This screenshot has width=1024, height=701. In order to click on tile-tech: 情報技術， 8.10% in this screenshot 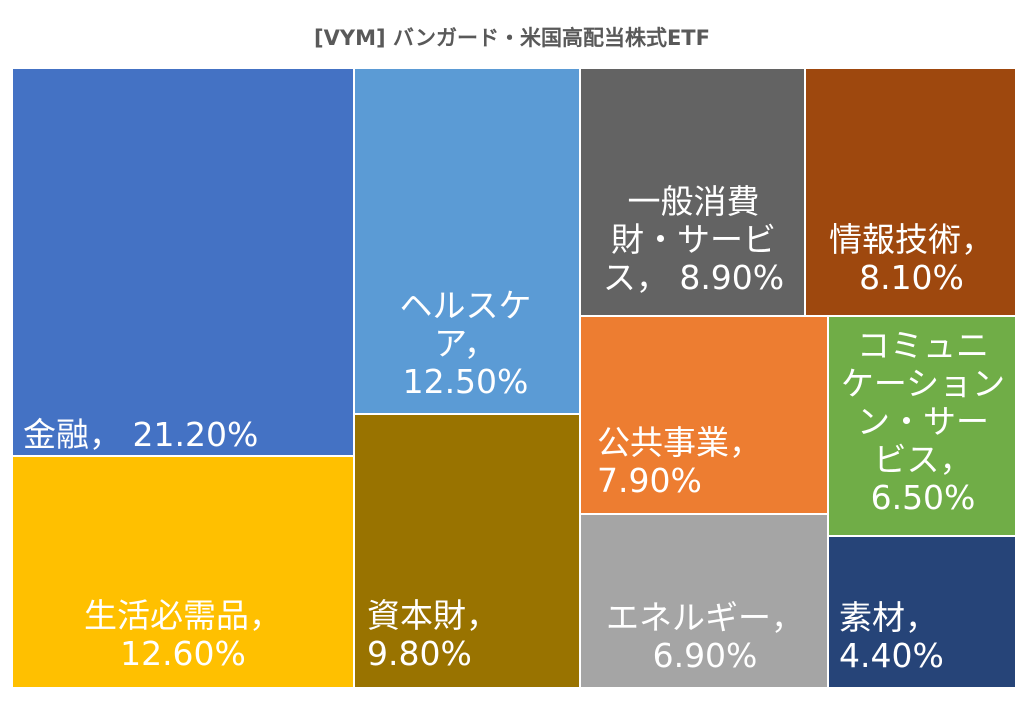, I will do `click(910, 192)`.